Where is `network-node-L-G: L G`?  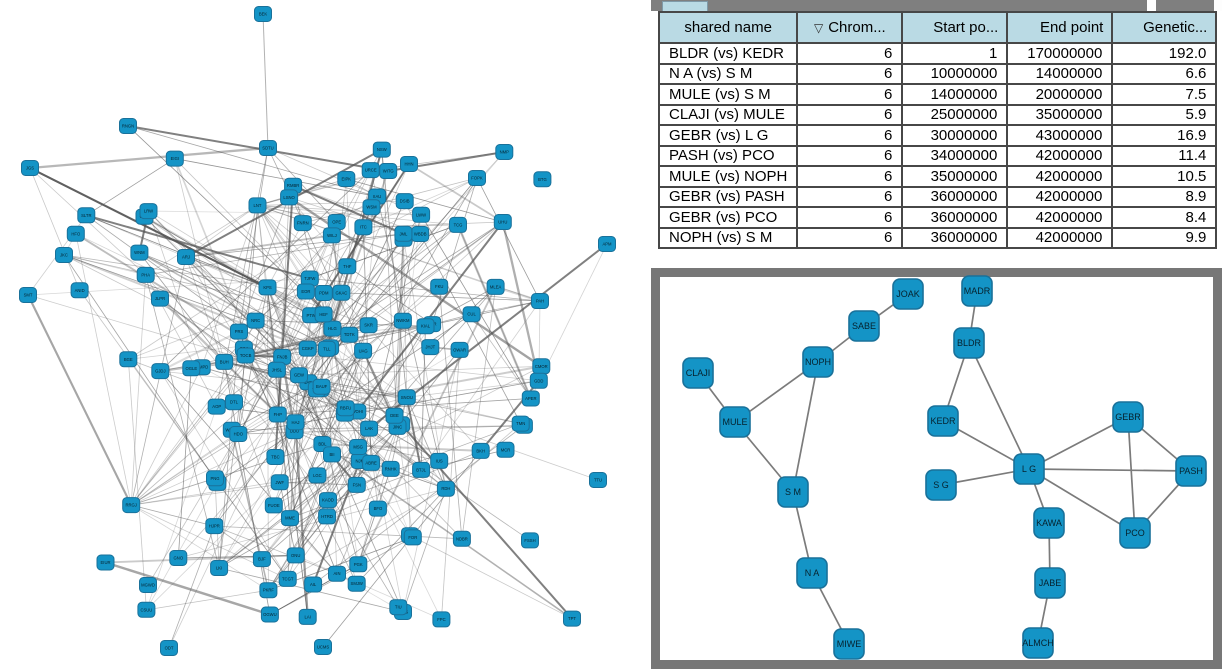 network-node-L-G: L G is located at coordinates (1029, 469).